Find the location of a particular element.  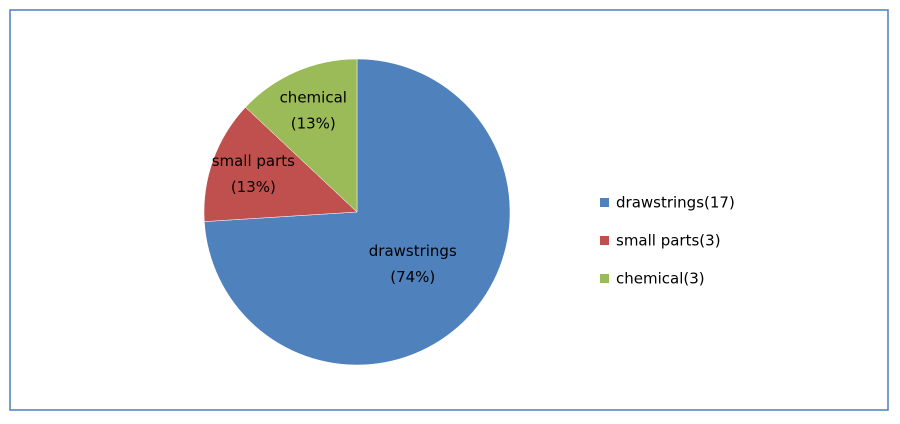

legend-label: chemical(3) is located at coordinates (660, 279).